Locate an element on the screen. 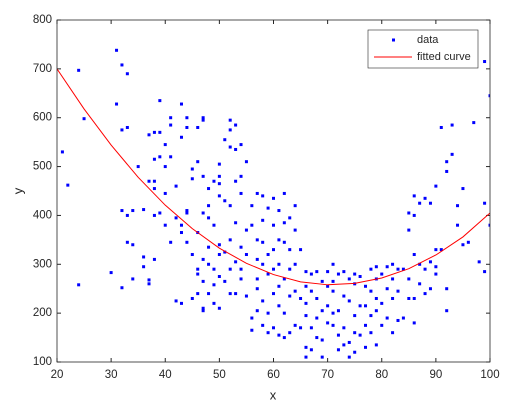 Image resolution: width=520 pixels, height=405 pixels. y-tick-label: 700 is located at coordinates (42, 69).